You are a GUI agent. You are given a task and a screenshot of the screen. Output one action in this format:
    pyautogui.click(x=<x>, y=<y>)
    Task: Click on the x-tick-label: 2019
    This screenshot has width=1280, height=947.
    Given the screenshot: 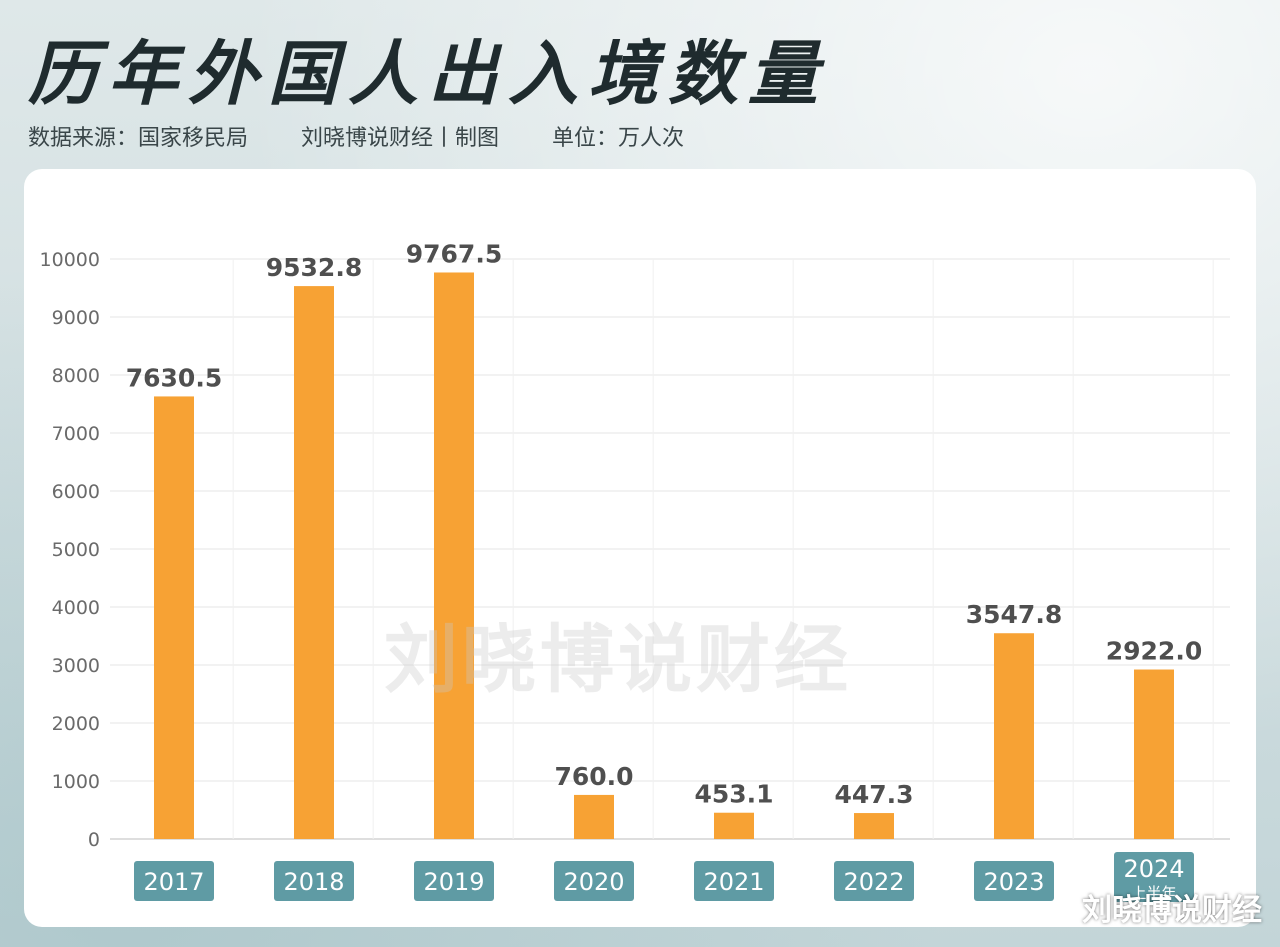 What is the action you would take?
    pyautogui.click(x=453, y=882)
    